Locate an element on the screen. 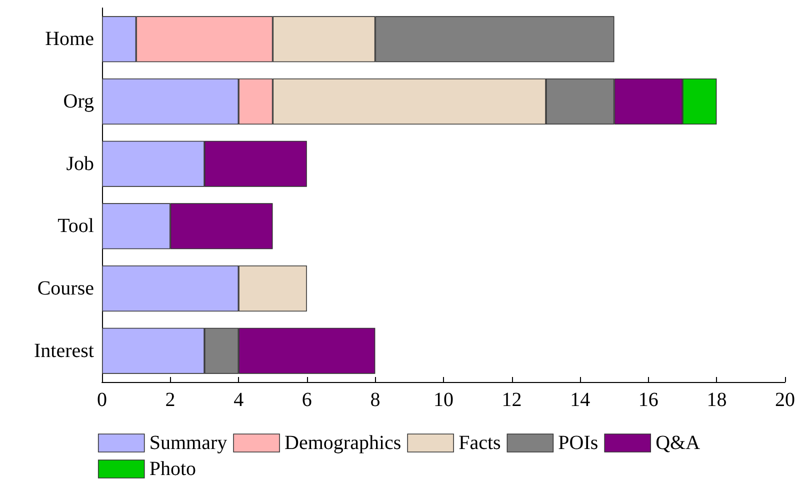  y-tick-label: Job is located at coordinates (80, 163).